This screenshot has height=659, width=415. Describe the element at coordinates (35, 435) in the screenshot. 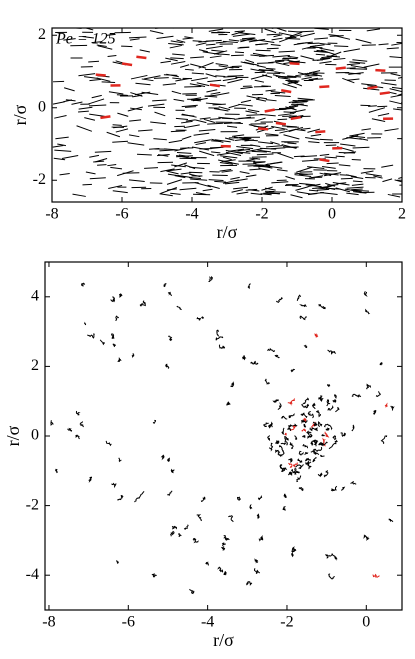

I see `y-tick-label: 0` at that location.